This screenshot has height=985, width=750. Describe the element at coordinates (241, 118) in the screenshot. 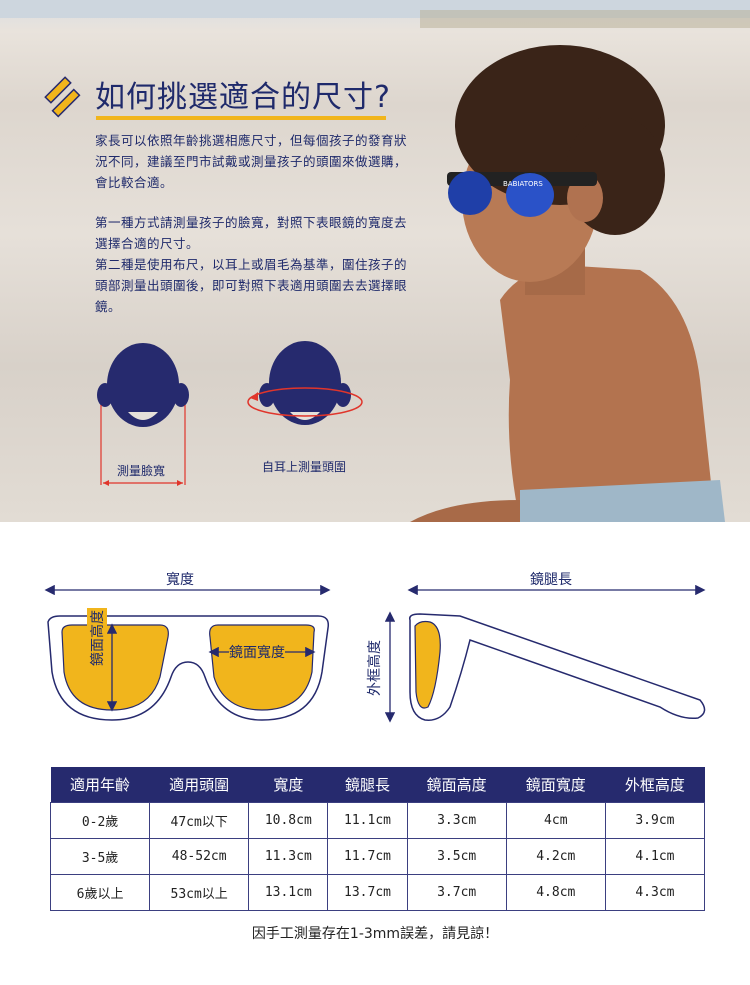

I see `title-underline` at that location.